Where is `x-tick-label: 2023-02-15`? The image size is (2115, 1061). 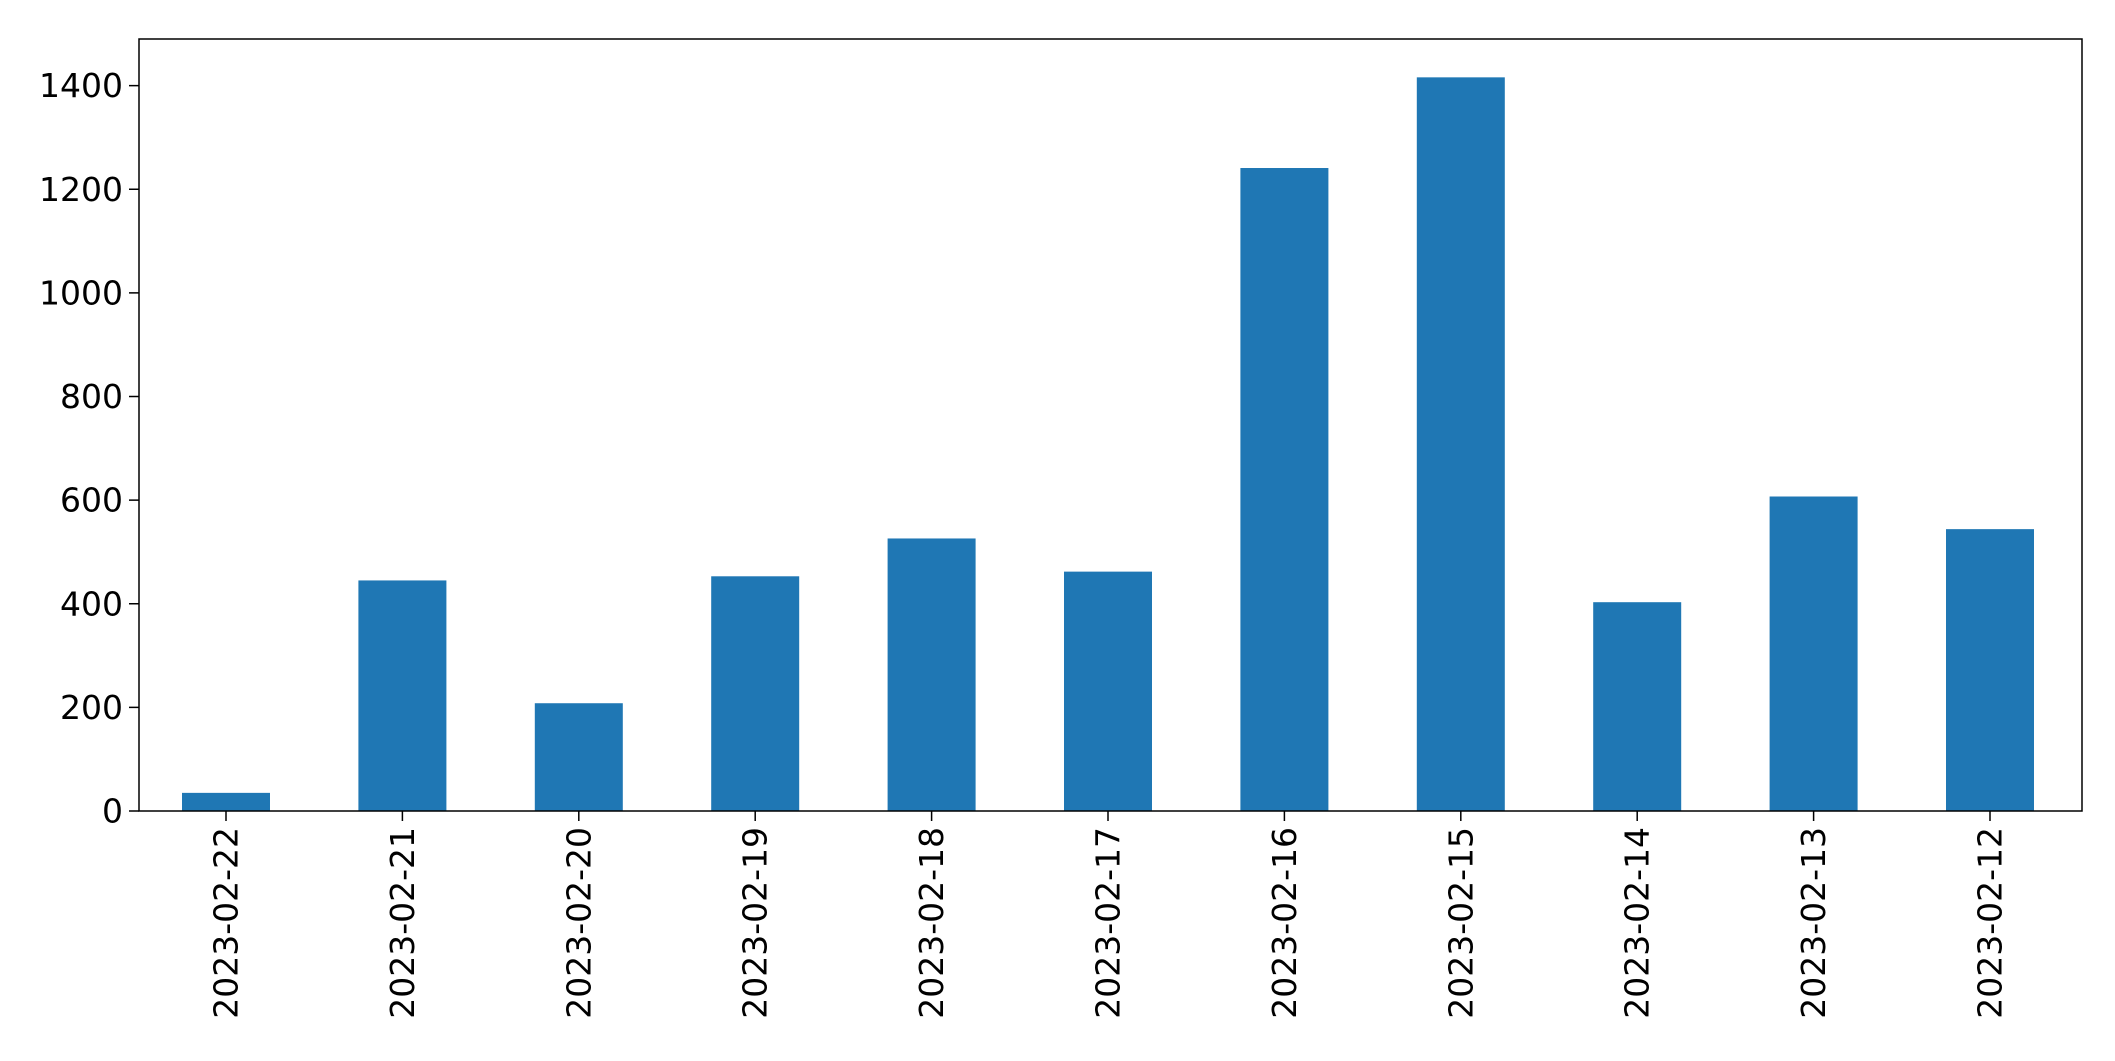
x-tick-label: 2023-02-15 is located at coordinates (1460, 923).